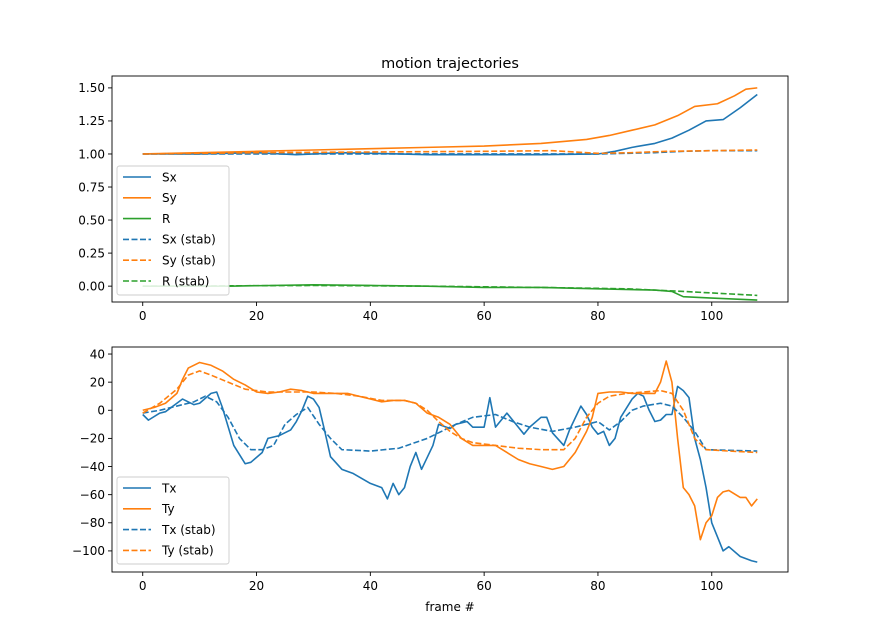 This screenshot has height=642, width=876. I want to click on legend-label: Ty, so click(168, 509).